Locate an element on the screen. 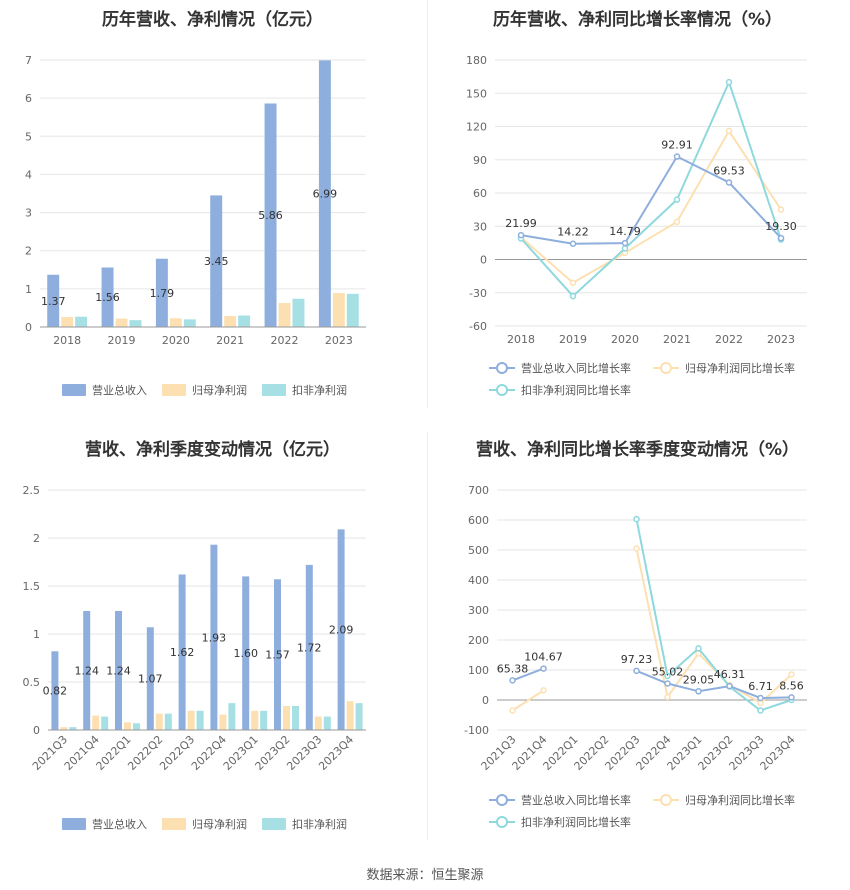  x-tick-label: 2023 is located at coordinates (339, 340).